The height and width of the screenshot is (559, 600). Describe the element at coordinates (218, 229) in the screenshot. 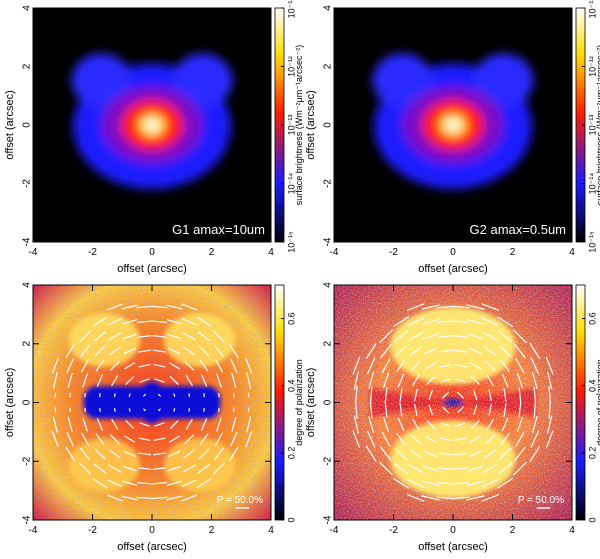

I see `model-label: G1 amax=10um` at that location.